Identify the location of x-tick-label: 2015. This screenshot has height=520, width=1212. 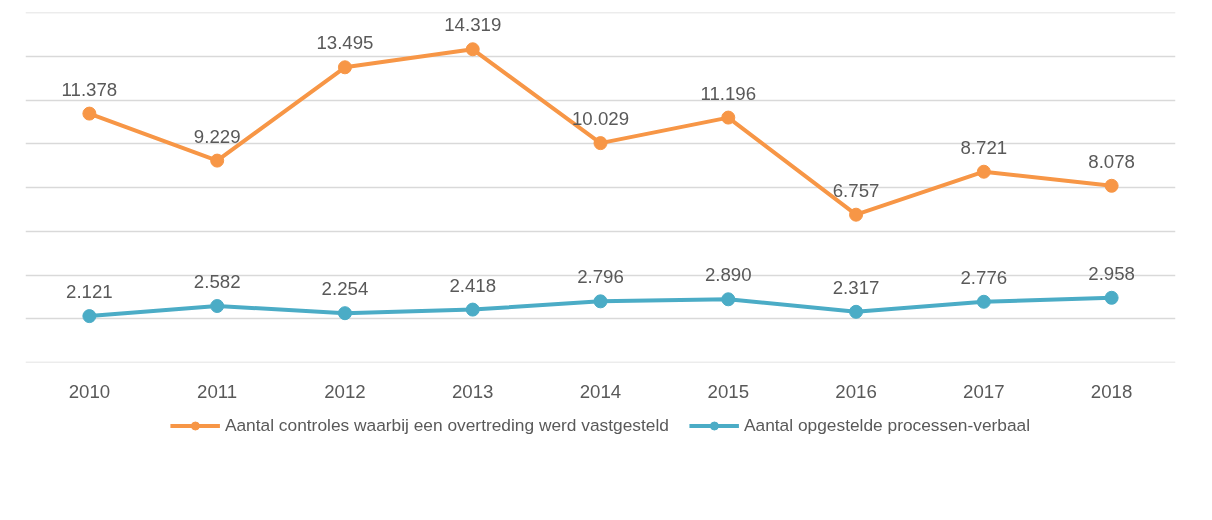
(728, 391).